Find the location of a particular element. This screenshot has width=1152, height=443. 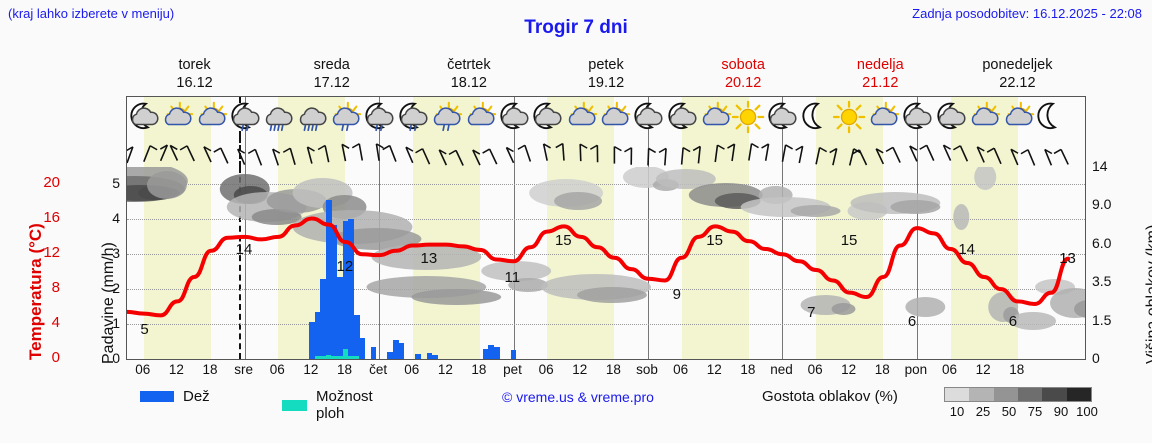

precipitation-tick: 5 is located at coordinates (116, 183).